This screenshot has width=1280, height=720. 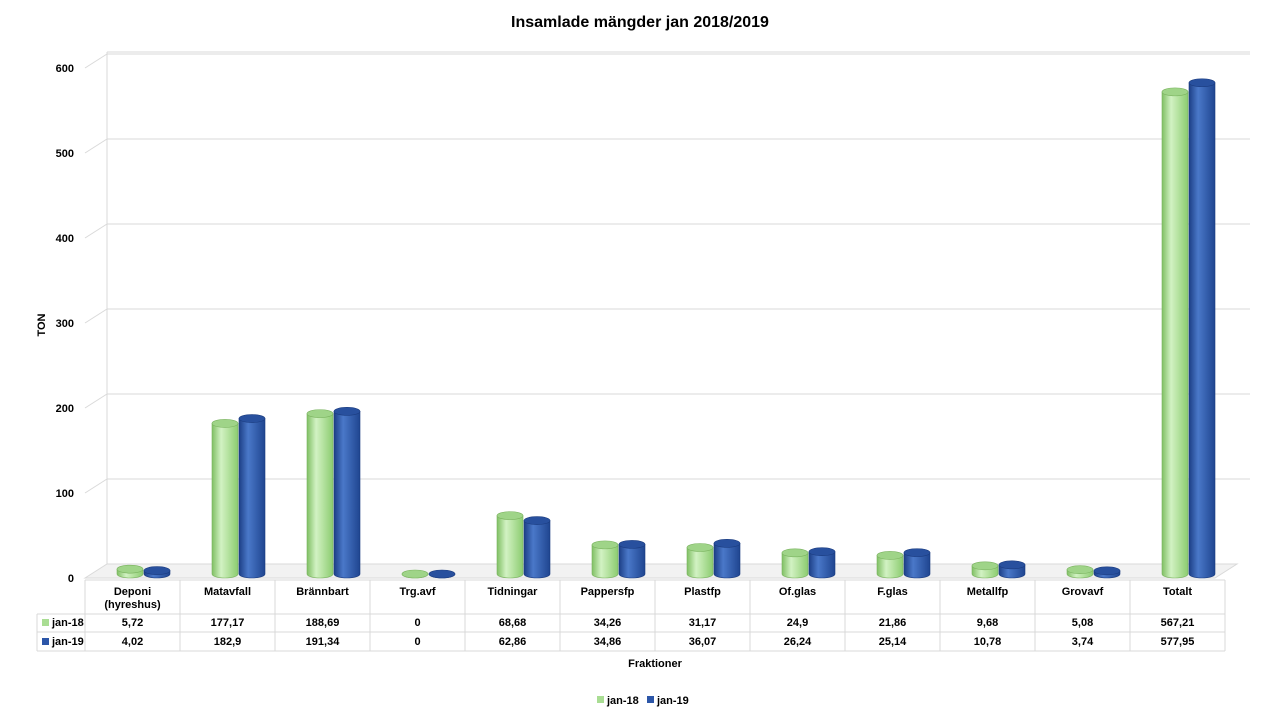 What do you see at coordinates (703, 623) in the screenshot?
I see `table-cell-value: 31,17` at bounding box center [703, 623].